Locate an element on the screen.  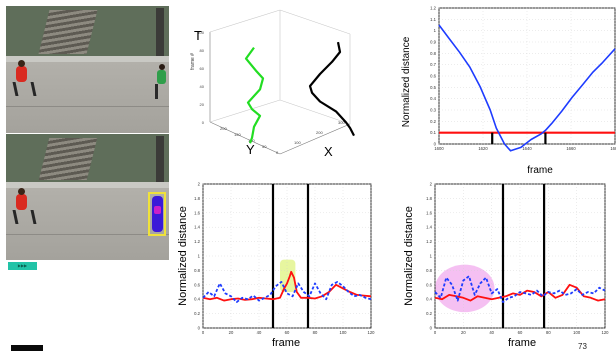
x-tick-label: 200 is located at coordinates (319, 132).